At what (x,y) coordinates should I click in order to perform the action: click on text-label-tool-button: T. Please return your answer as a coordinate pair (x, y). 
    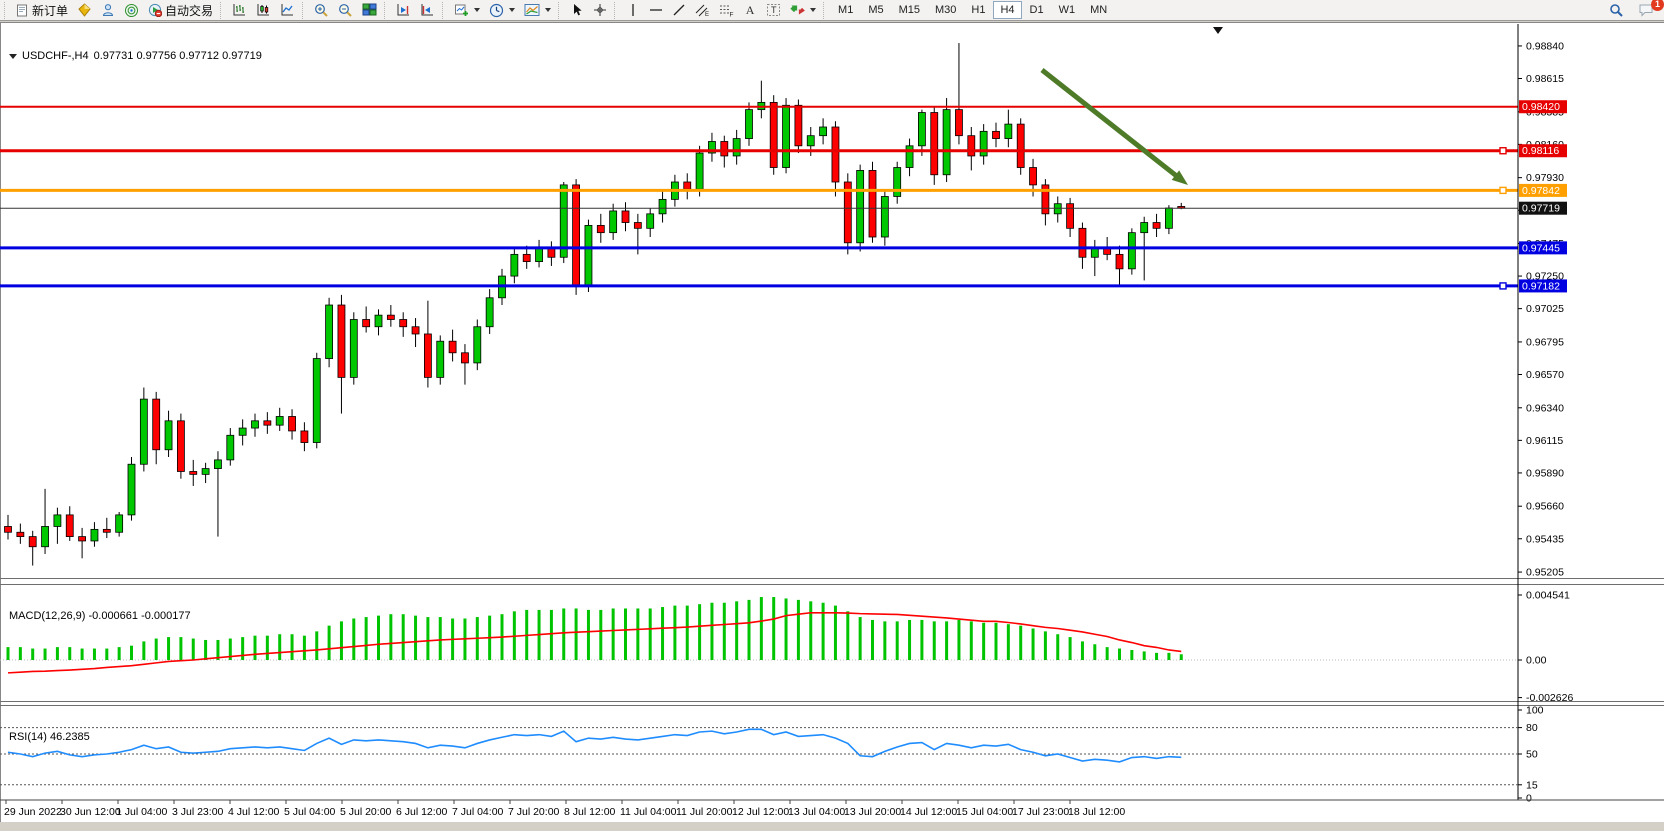
    Looking at the image, I should click on (773, 10).